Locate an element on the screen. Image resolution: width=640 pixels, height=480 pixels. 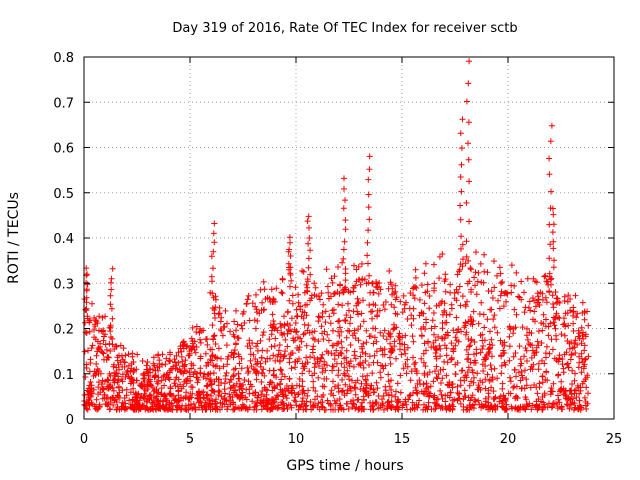
y-tick-label: 0.3 is located at coordinates (63, 284).